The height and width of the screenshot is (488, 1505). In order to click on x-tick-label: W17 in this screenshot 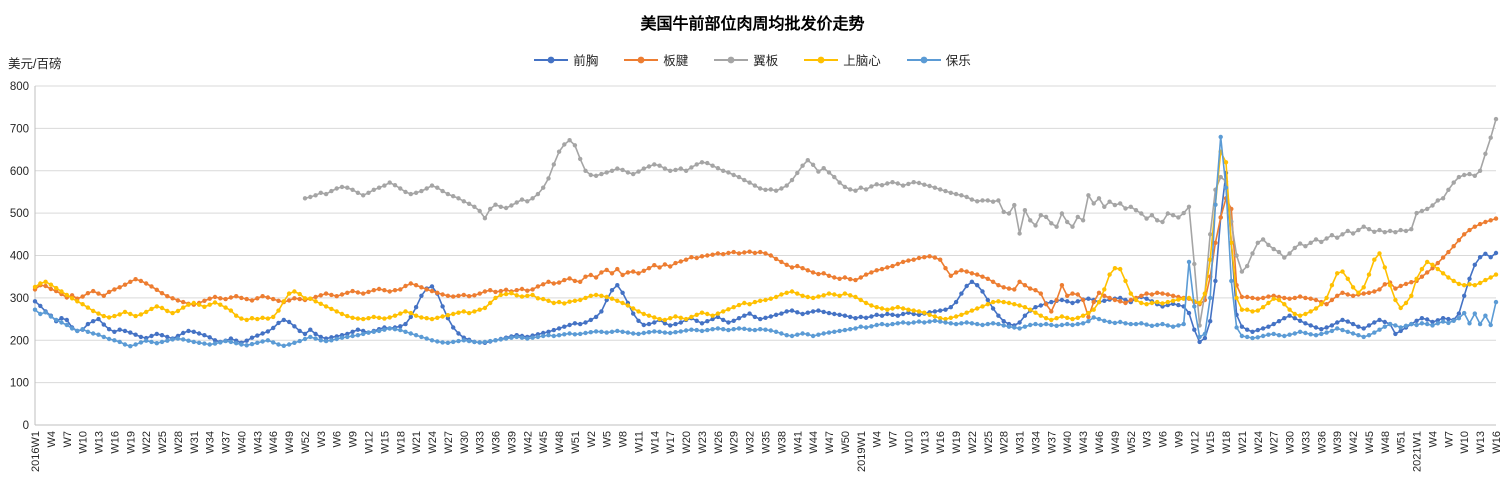, I will do `click(671, 442)`.